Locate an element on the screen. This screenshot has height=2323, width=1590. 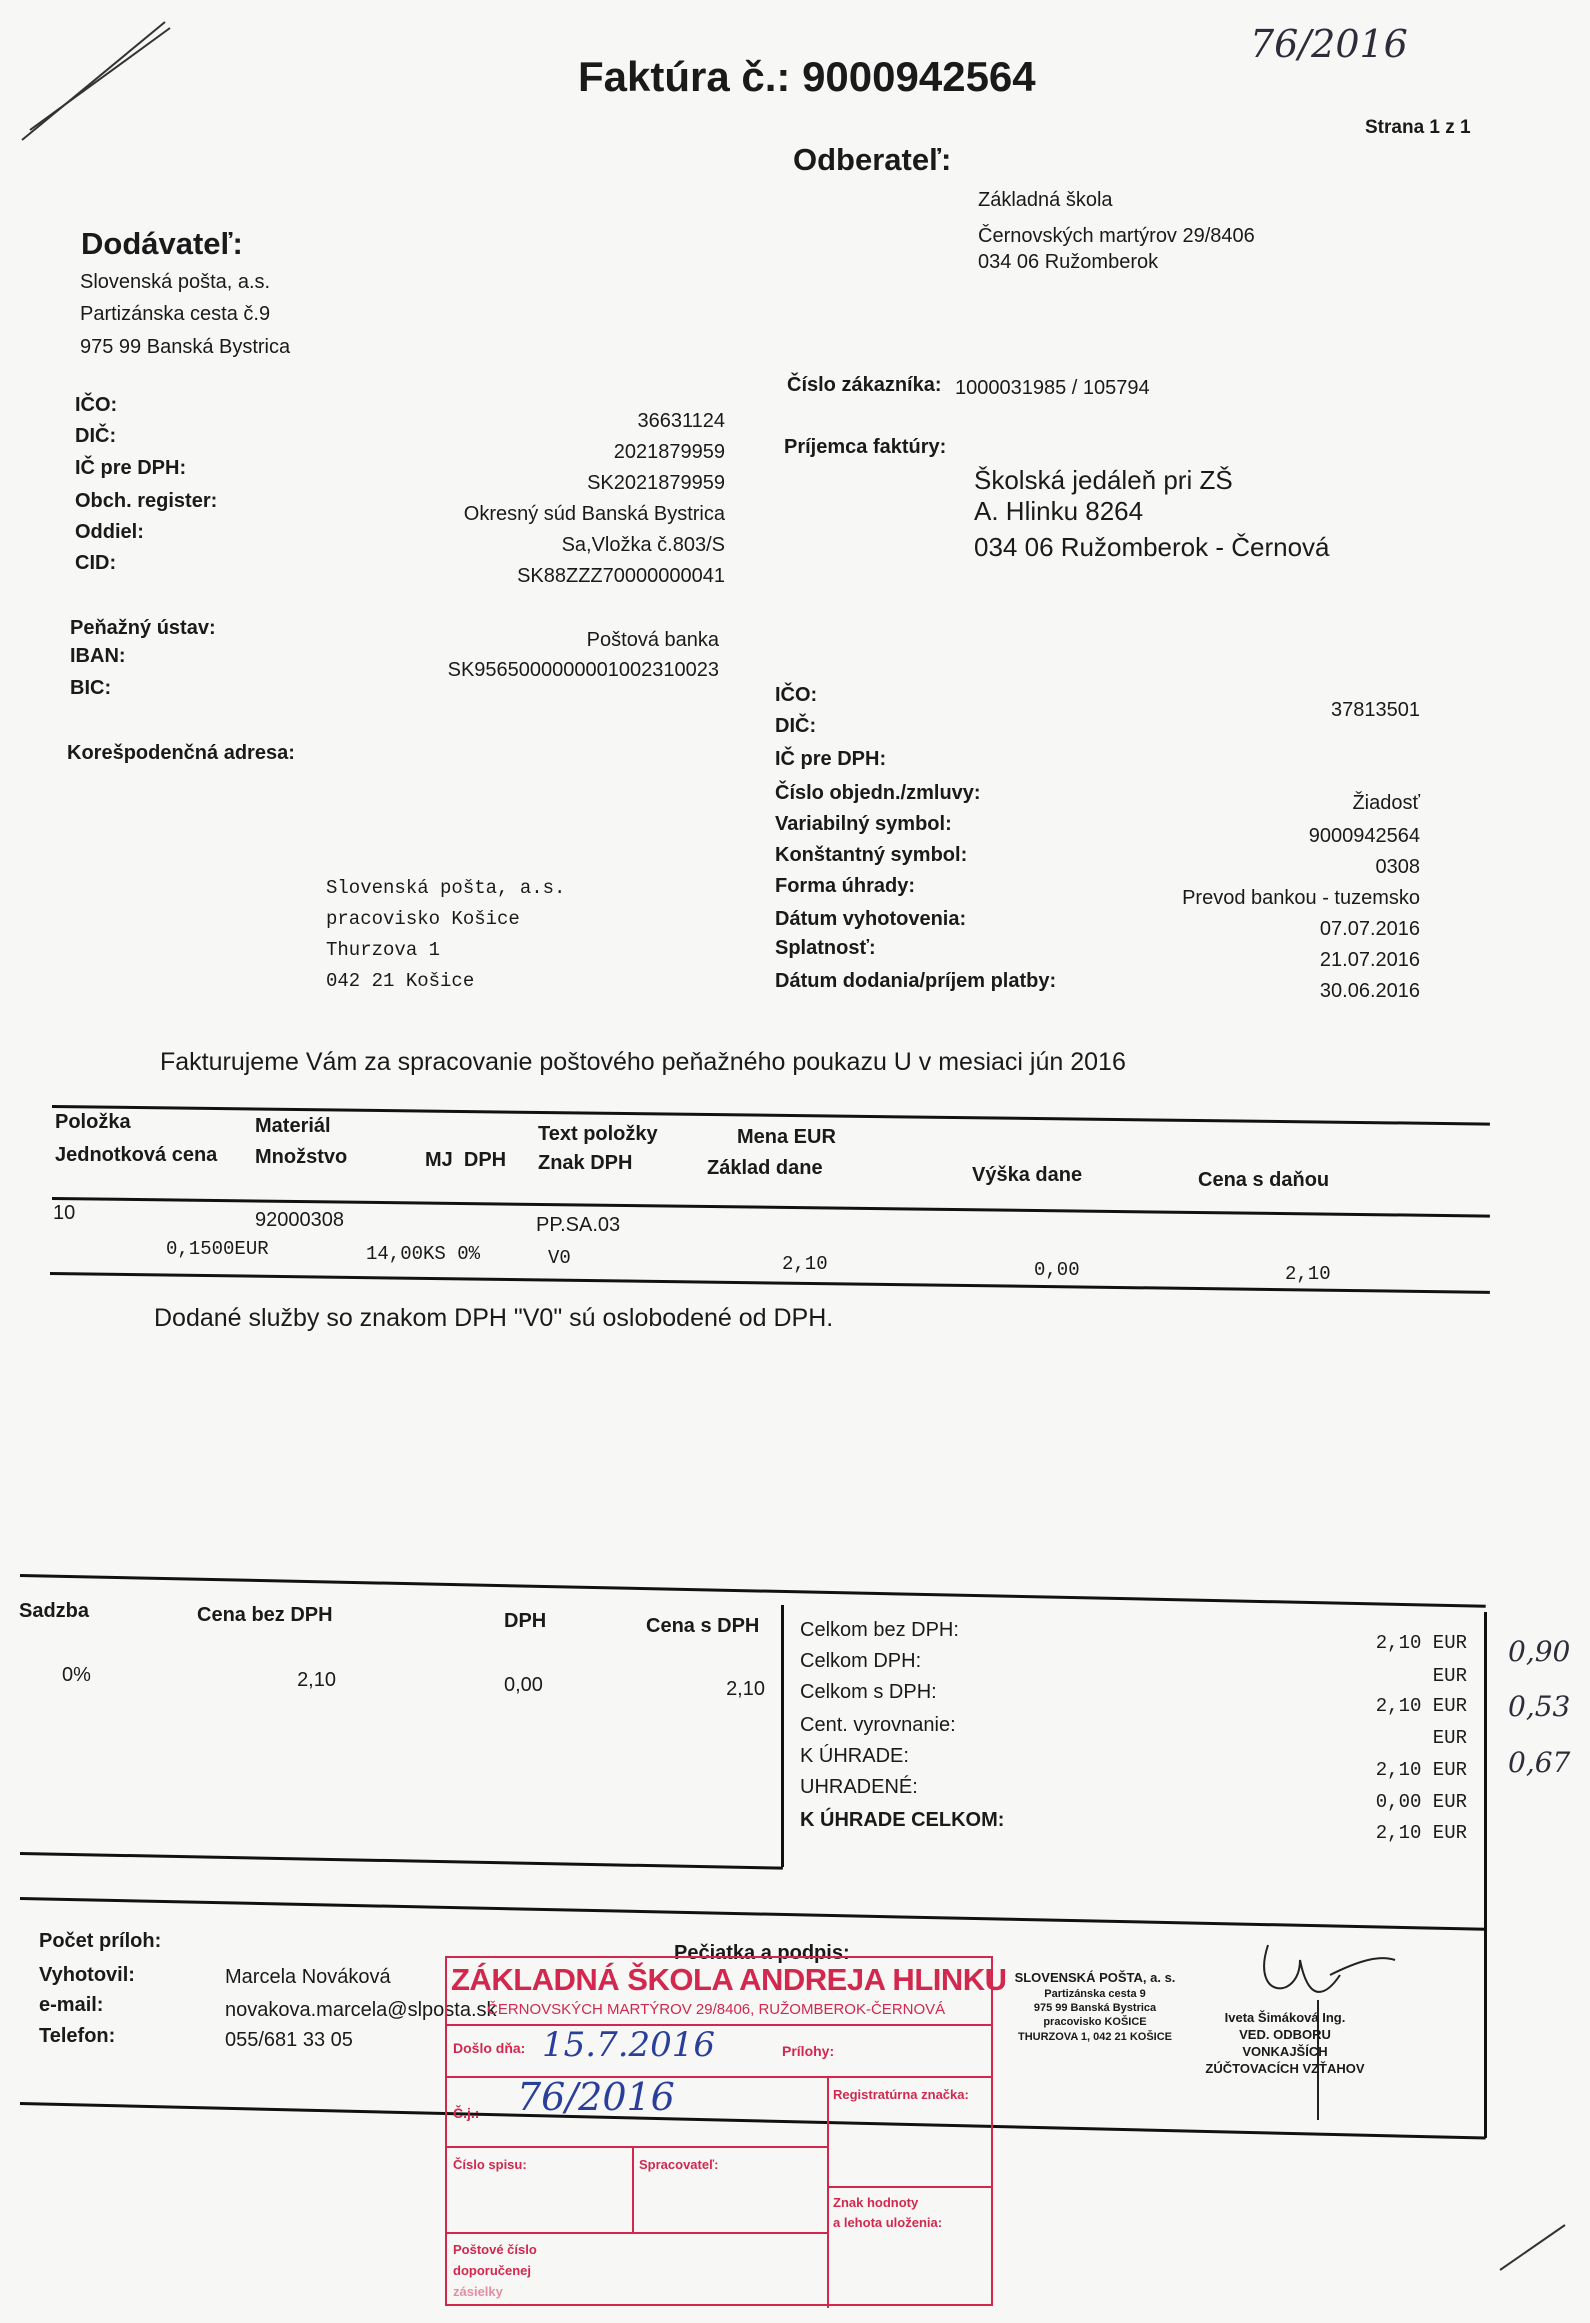
page-number: Strana 1 z 1 is located at coordinates (1418, 127).